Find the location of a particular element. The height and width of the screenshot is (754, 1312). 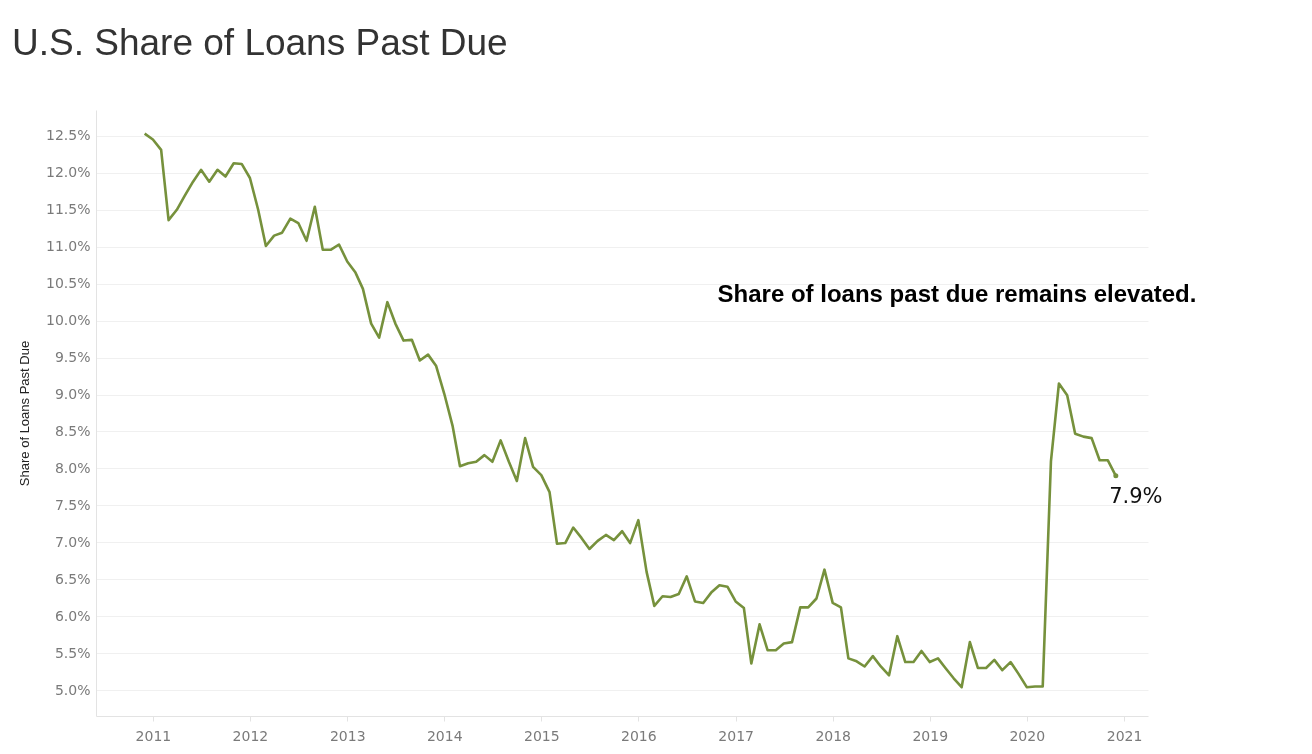

y-tick-label: 6.5% is located at coordinates (72, 578).